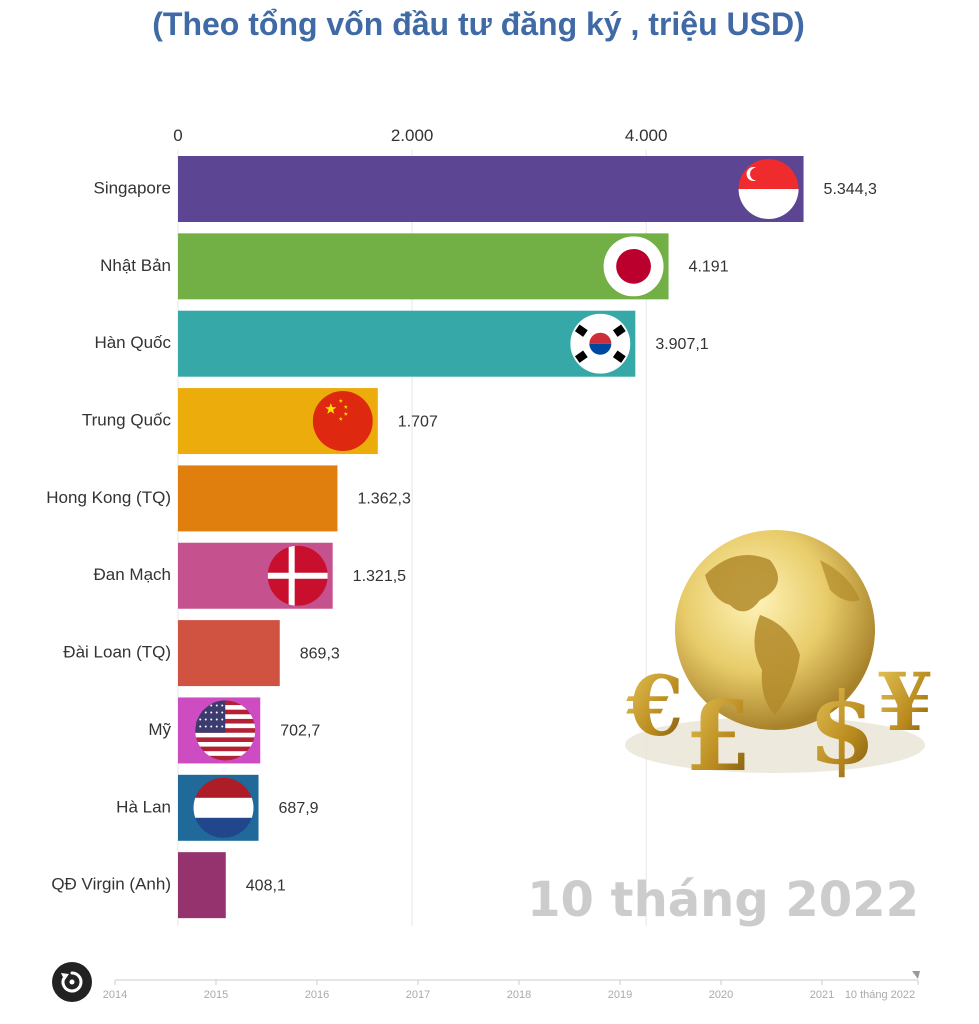 The width and height of the screenshot is (979, 1024). Describe the element at coordinates (115, 995) in the screenshot. I see `timeline-label: 2014` at that location.